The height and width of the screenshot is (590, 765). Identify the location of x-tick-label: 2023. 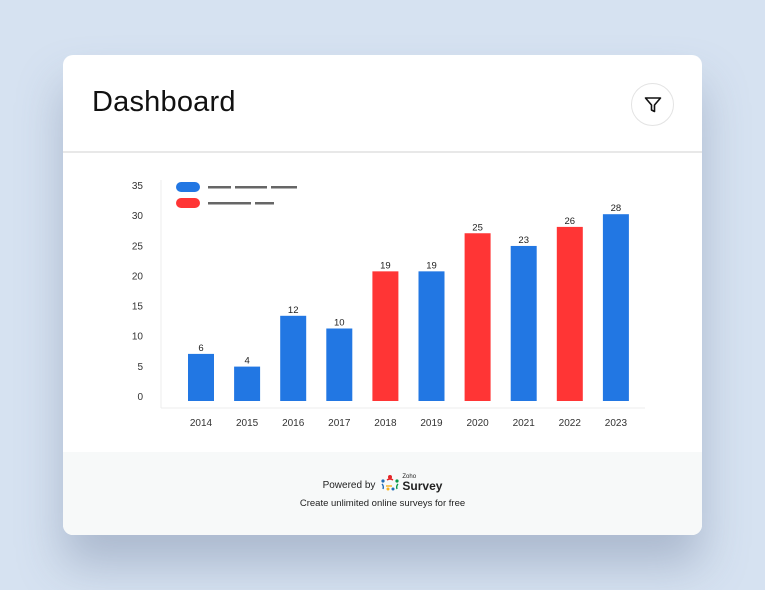
(616, 423).